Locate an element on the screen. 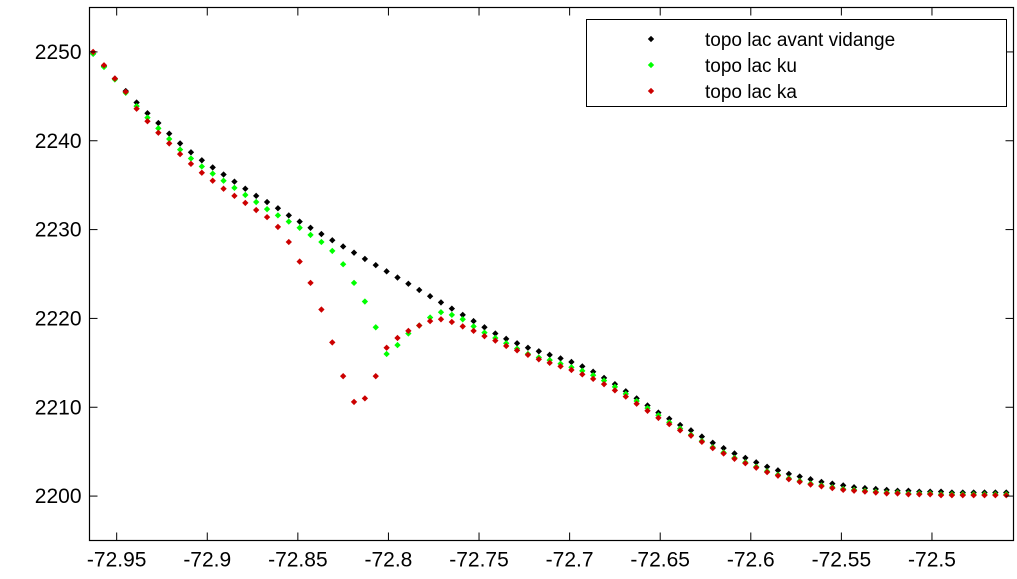 The height and width of the screenshot is (579, 1017). legend-label: topo lac avant vidange is located at coordinates (800, 40).